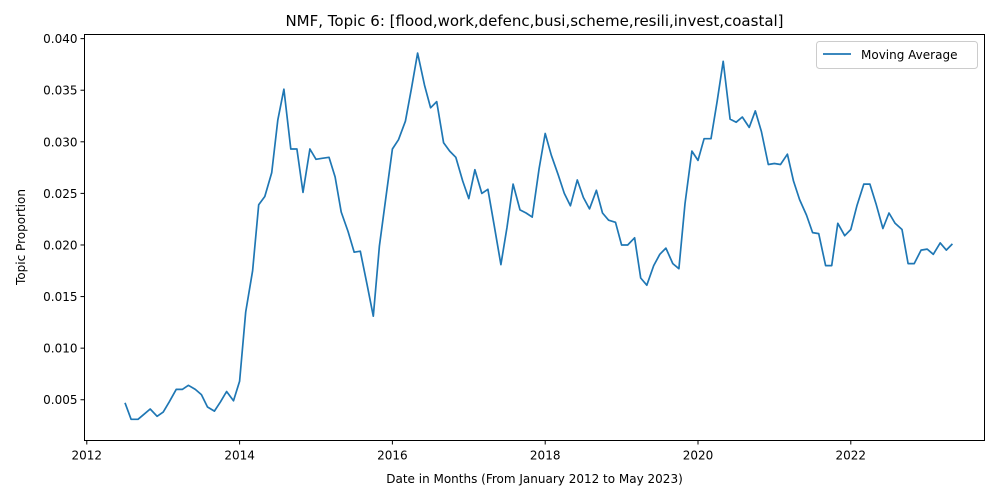  What do you see at coordinates (60, 297) in the screenshot?
I see `y-tick-label: 0.015` at bounding box center [60, 297].